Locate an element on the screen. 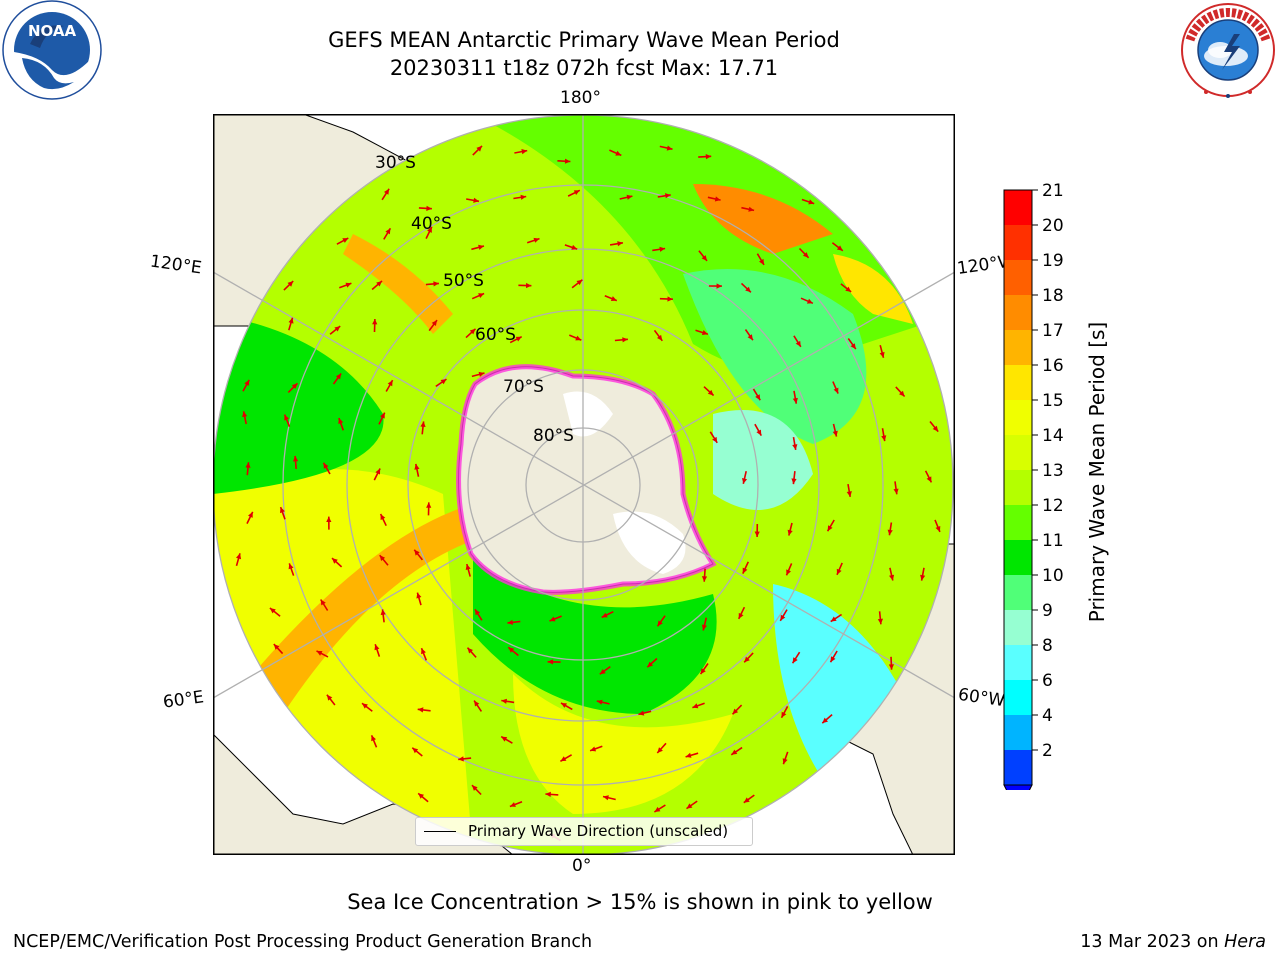 The height and width of the screenshot is (960, 1280). legend-label: Primary Wave Direction (unscaled) is located at coordinates (598, 831).